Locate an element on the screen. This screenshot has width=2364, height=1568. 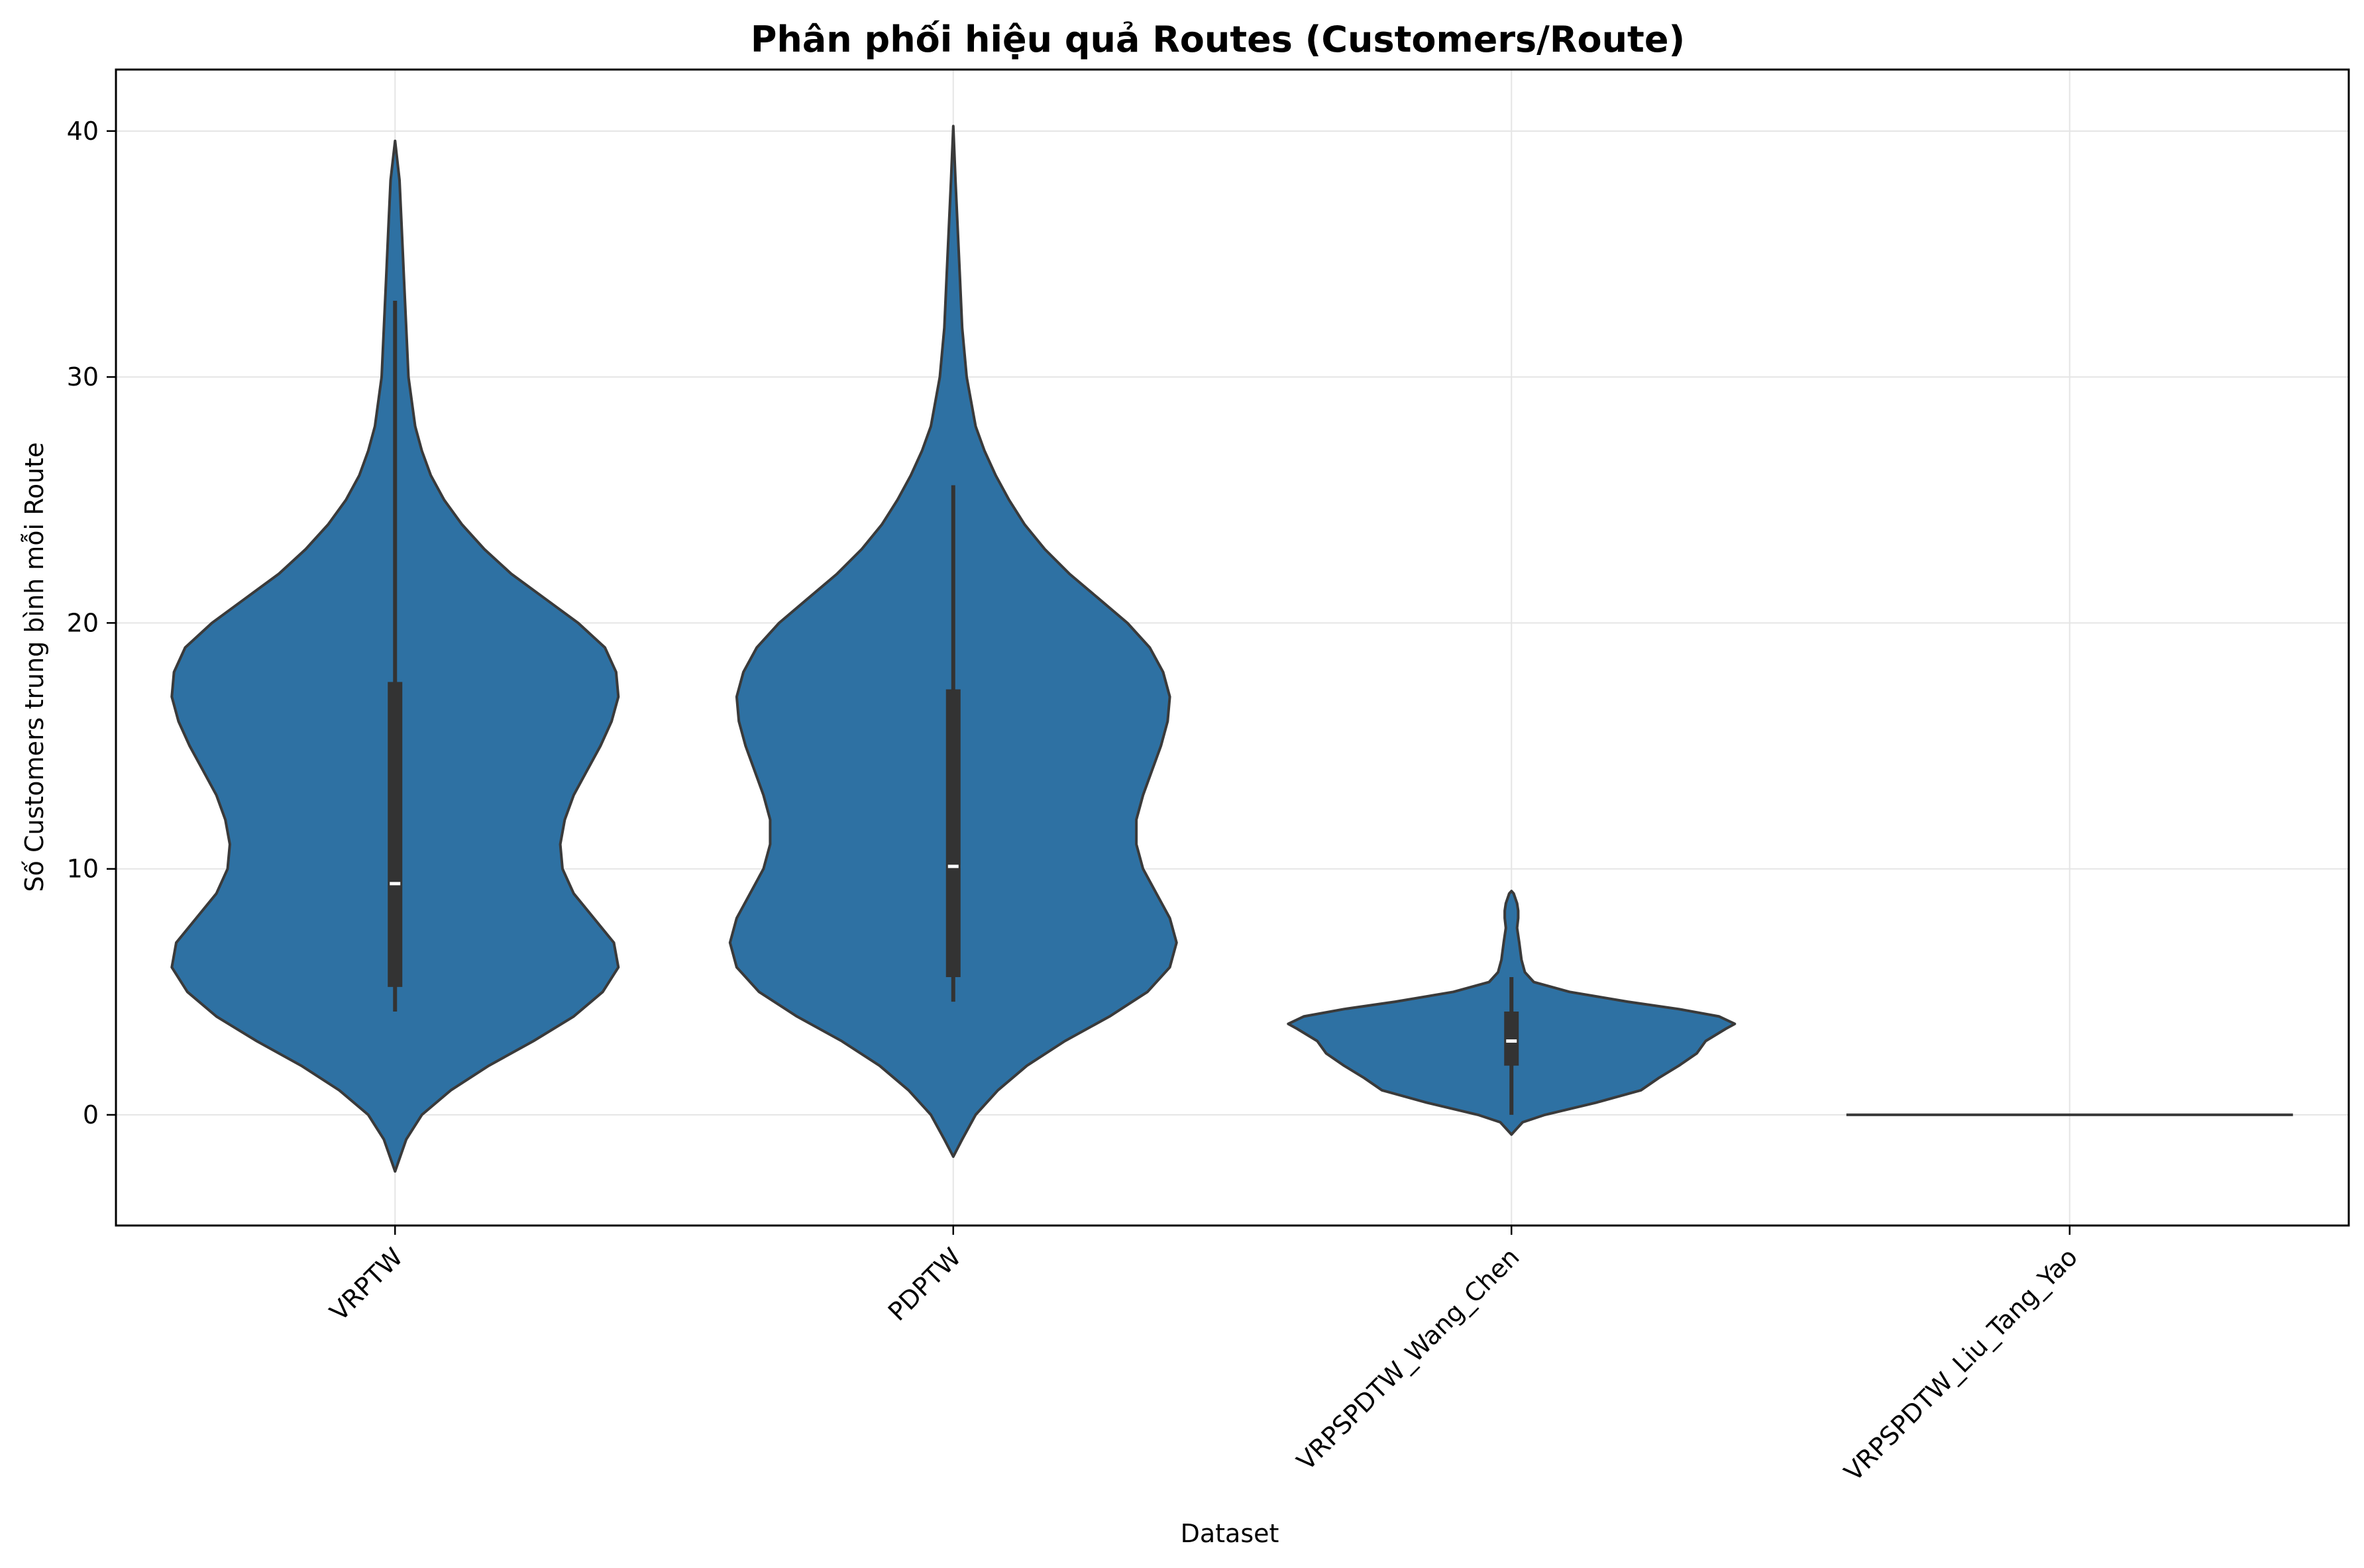
violin-vrptw is located at coordinates (395, 656).